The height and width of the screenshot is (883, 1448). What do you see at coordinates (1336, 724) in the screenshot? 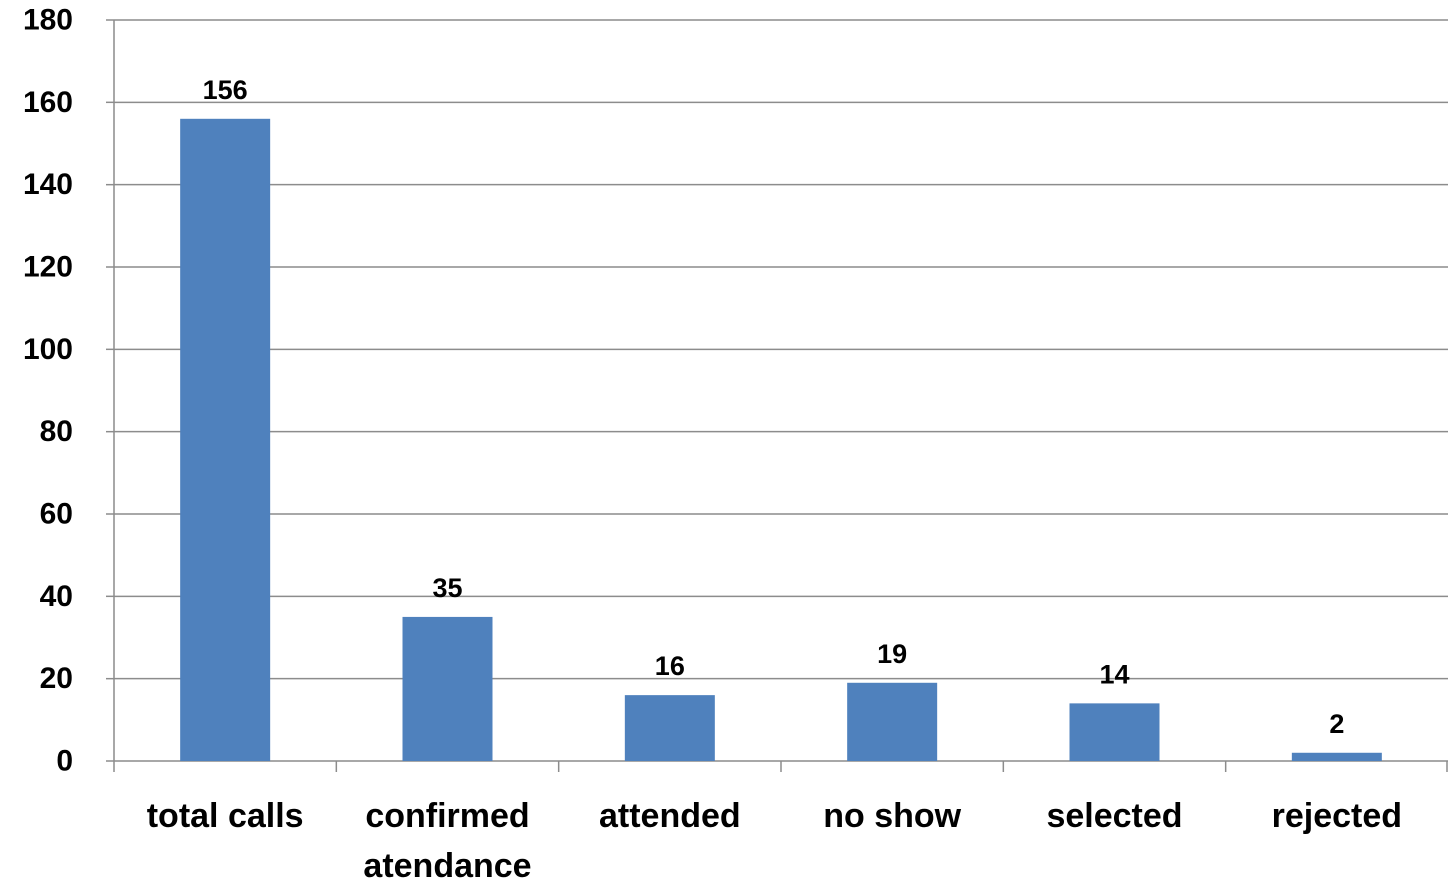
I see `data-label: 2` at bounding box center [1336, 724].